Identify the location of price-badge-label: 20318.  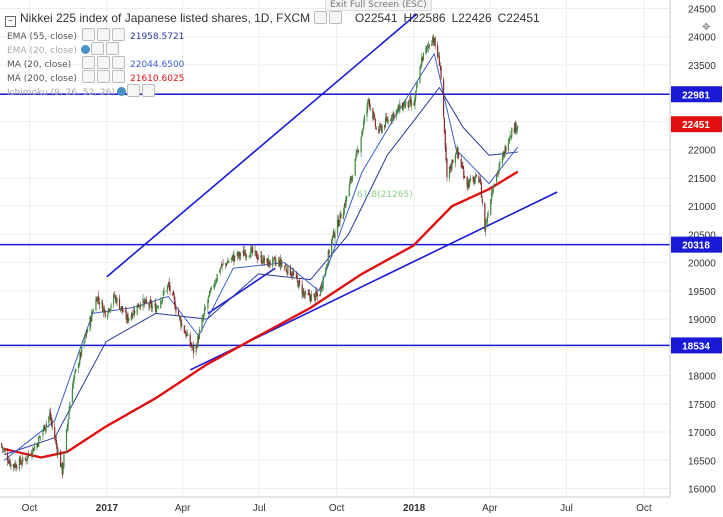
(696, 246).